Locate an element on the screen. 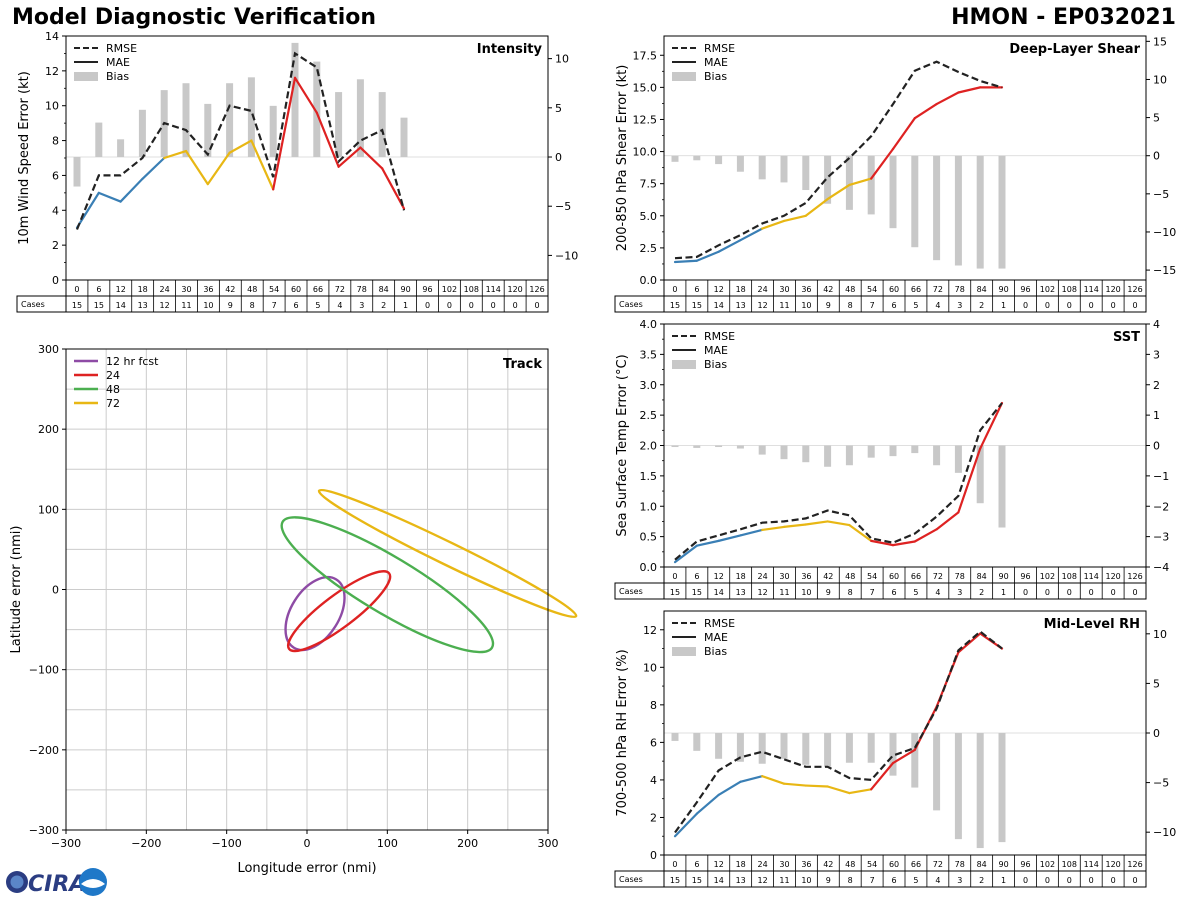  midrh-case-count: 0 is located at coordinates (1113, 880).